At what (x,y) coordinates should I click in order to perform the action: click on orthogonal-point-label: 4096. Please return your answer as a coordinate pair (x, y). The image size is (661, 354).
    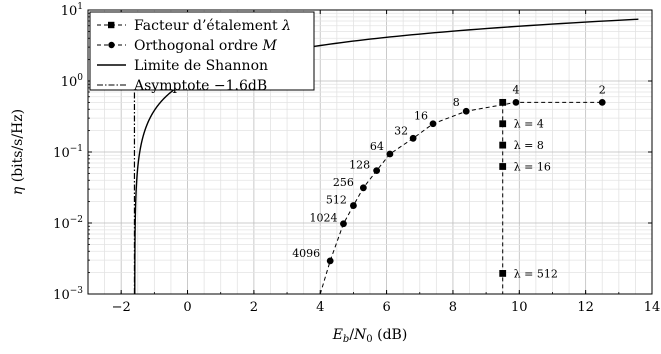
    Looking at the image, I should click on (306, 253).